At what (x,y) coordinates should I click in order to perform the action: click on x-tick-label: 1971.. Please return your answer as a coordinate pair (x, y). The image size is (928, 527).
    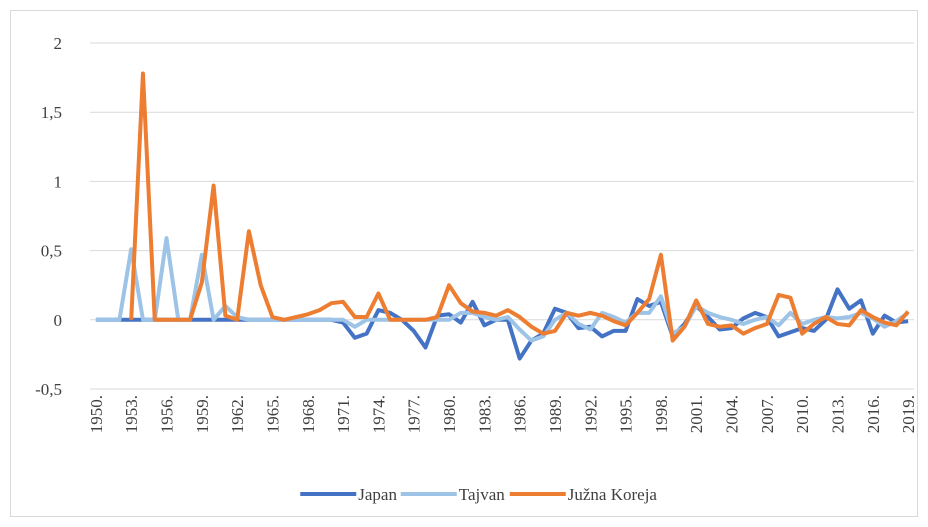
    Looking at the image, I should click on (343, 414).